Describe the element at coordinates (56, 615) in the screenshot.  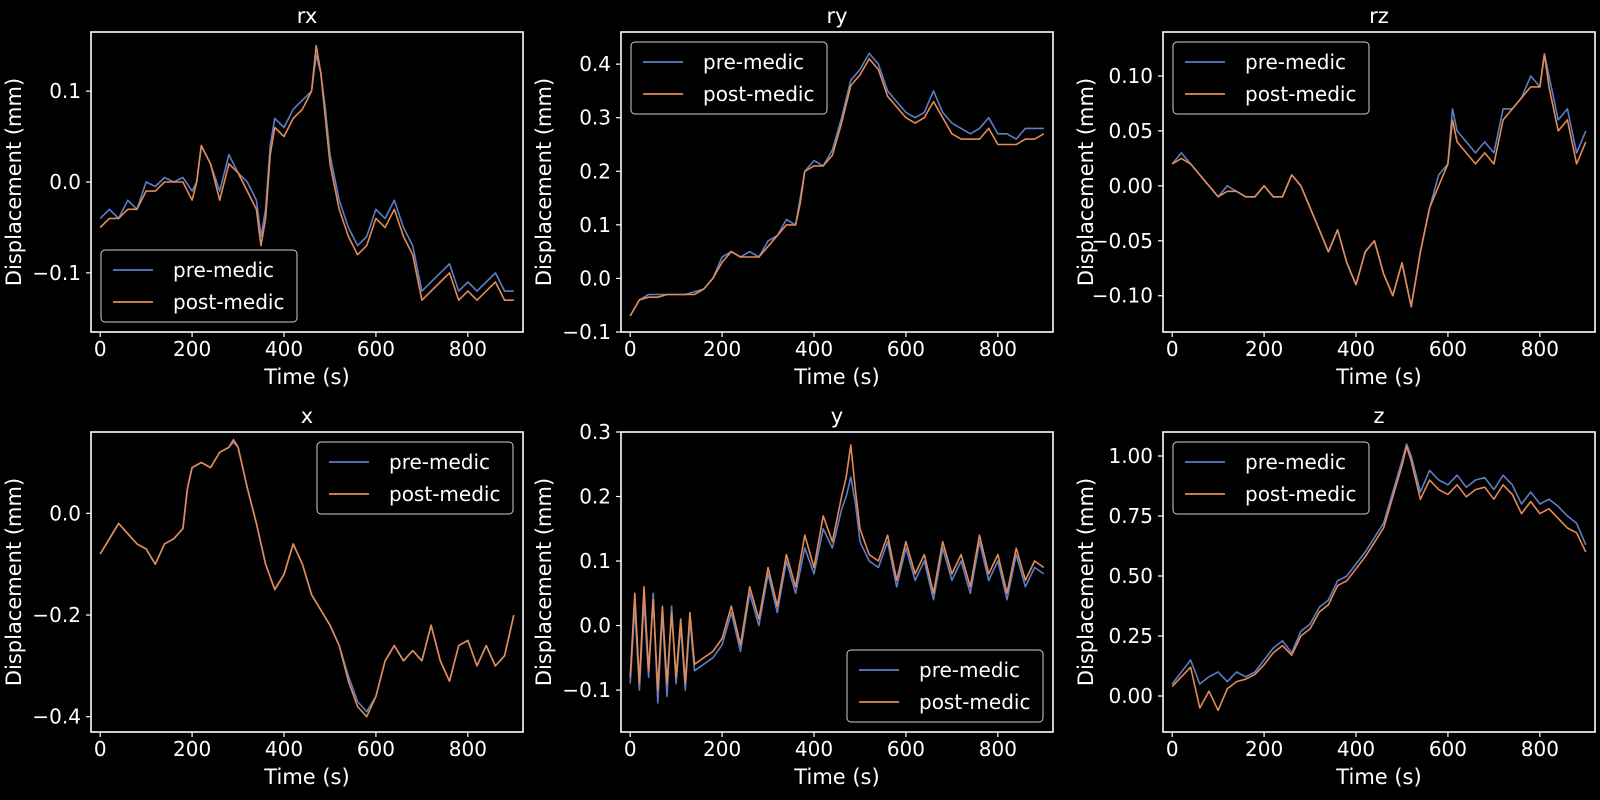
I see `y-tick-label: −0.2` at that location.